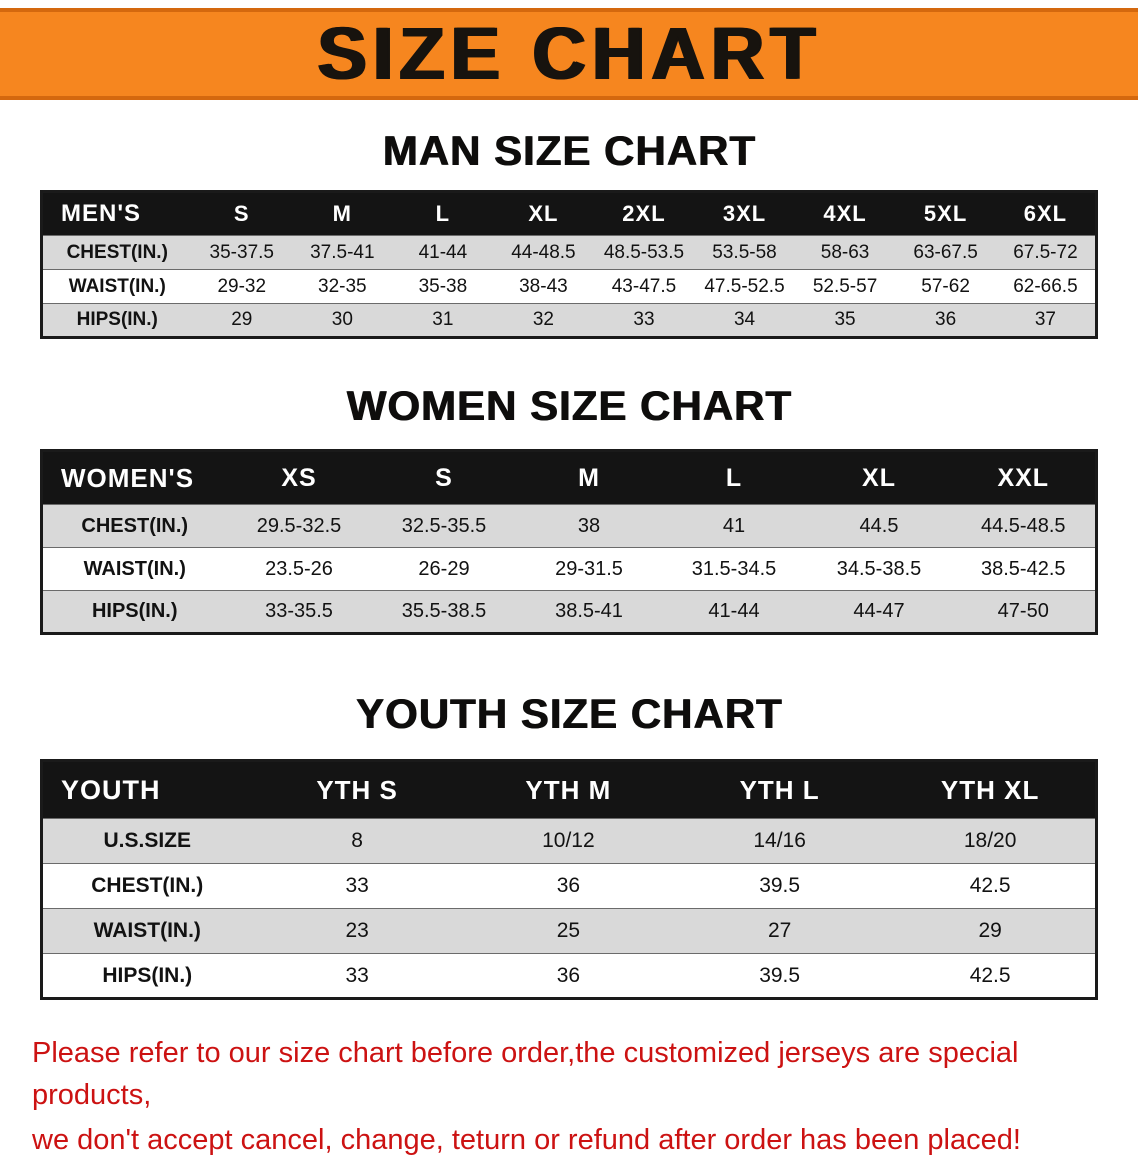 The width and height of the screenshot is (1138, 1161). I want to click on youth-section-heading: YOUTH SIZE CHART, so click(569, 713).